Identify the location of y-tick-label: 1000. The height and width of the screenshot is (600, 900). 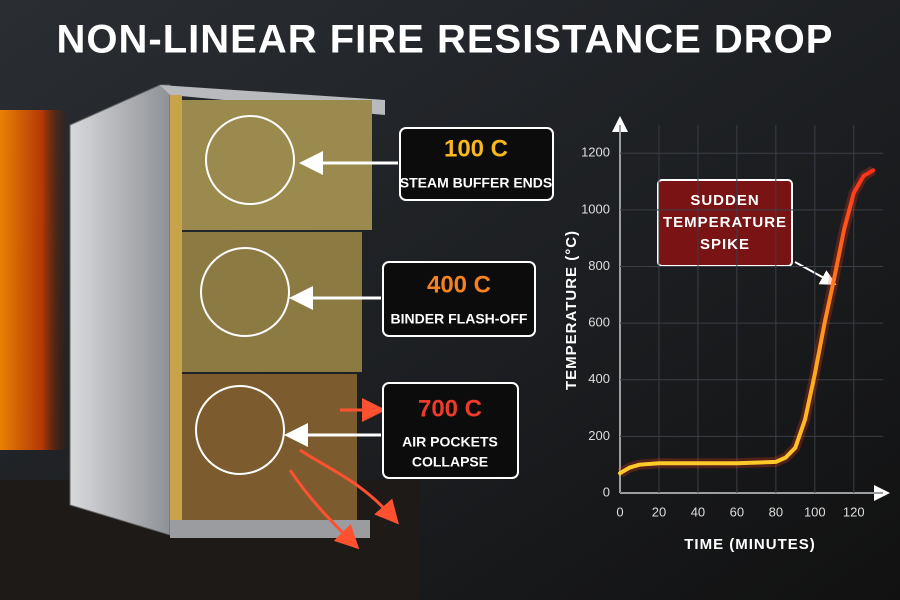
(595, 208).